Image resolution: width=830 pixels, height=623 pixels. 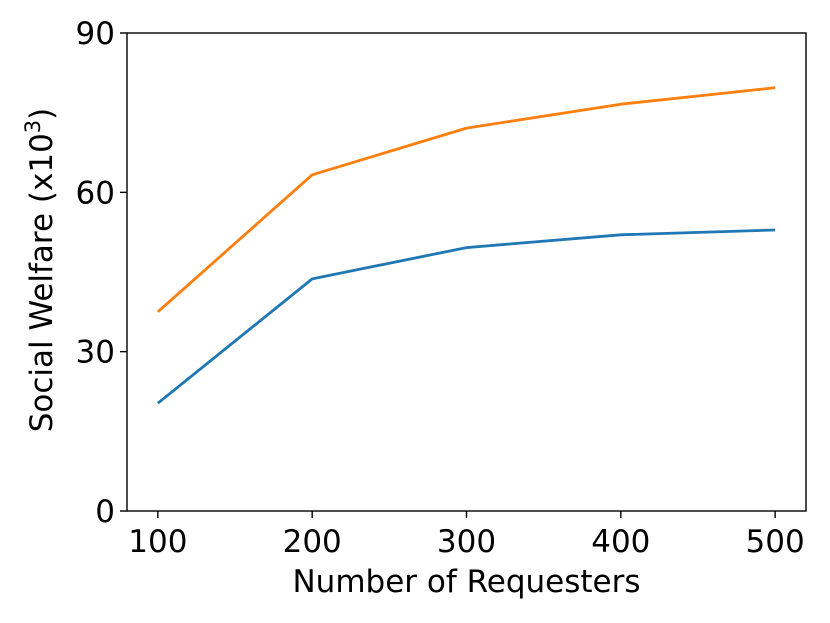 I want to click on y-axis-label-text: Social Welfare (x10, so click(x=42, y=282).